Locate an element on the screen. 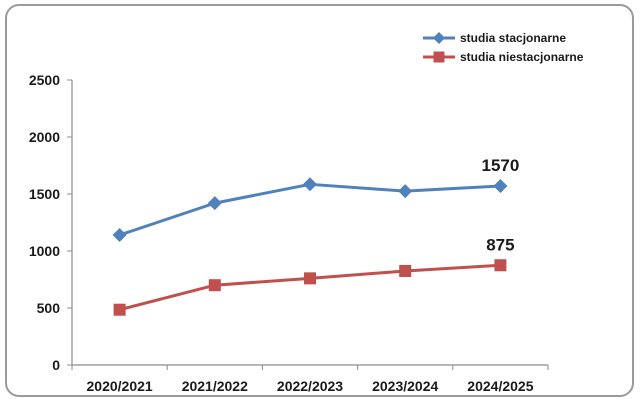 This screenshot has width=641, height=403. y-axis-ticks: 0 500 1000 1500 2000 2500 is located at coordinates (50, 222).